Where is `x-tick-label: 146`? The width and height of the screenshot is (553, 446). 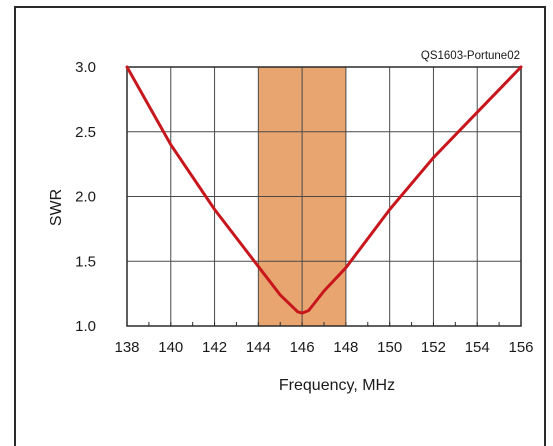 x-tick-label: 146 is located at coordinates (302, 347).